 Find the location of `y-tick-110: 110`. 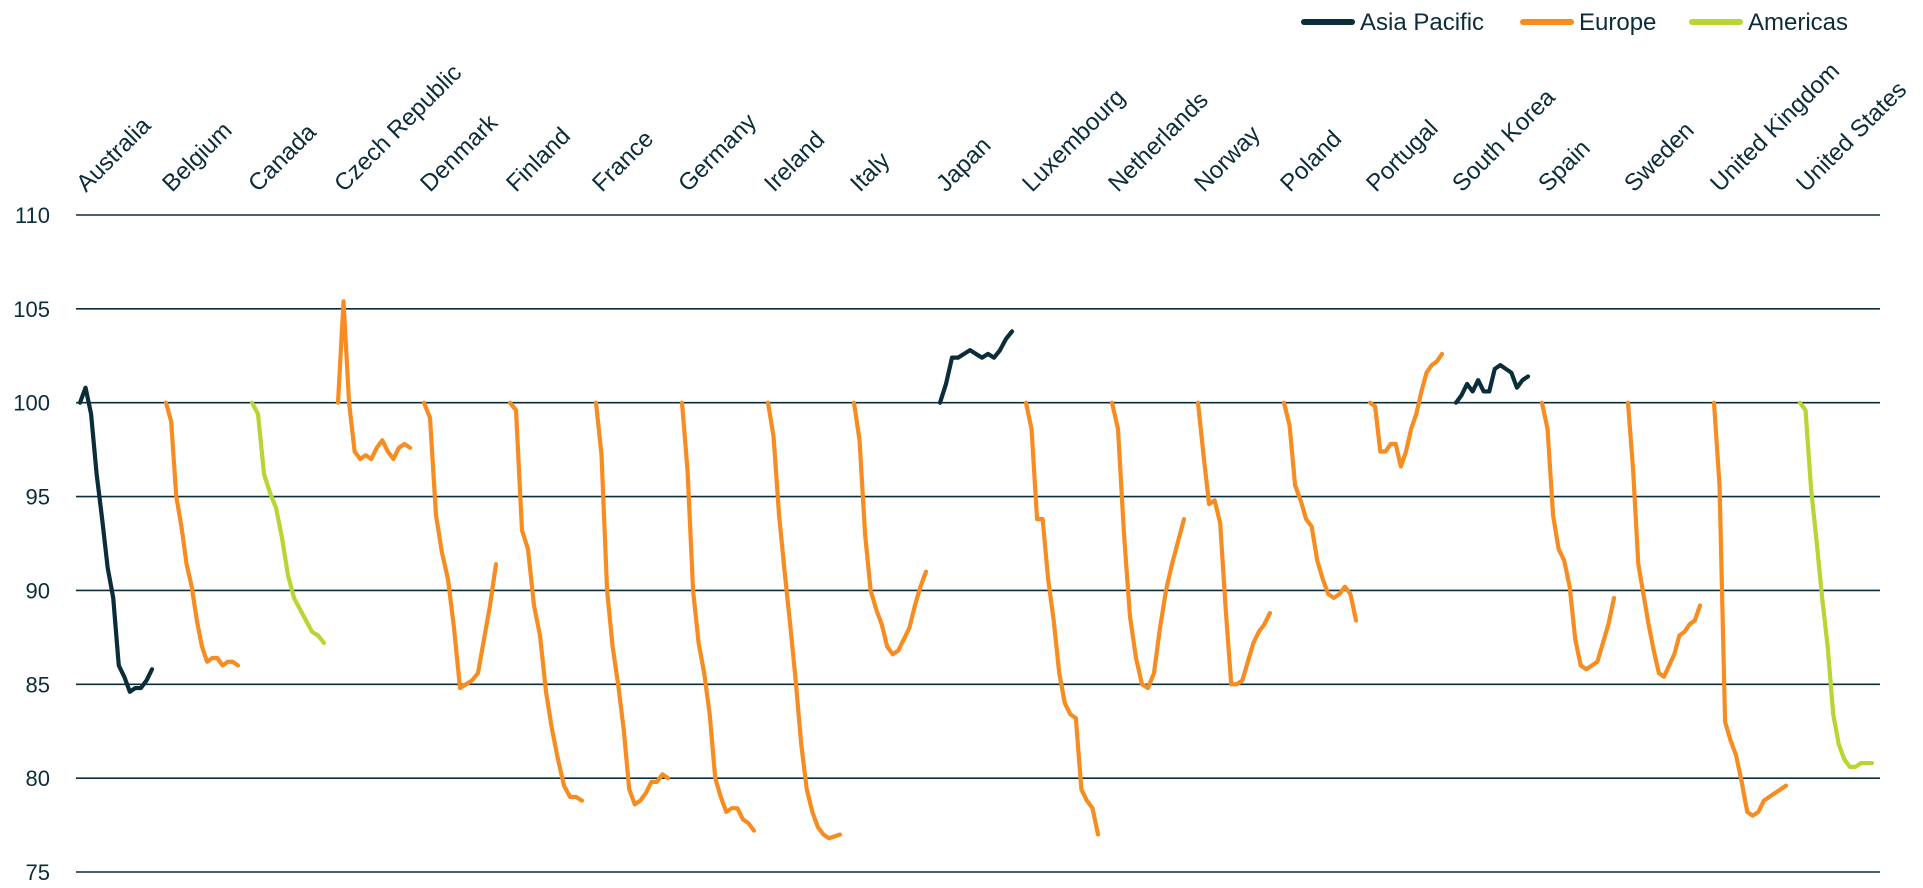

y-tick-110: 110 is located at coordinates (32, 215).